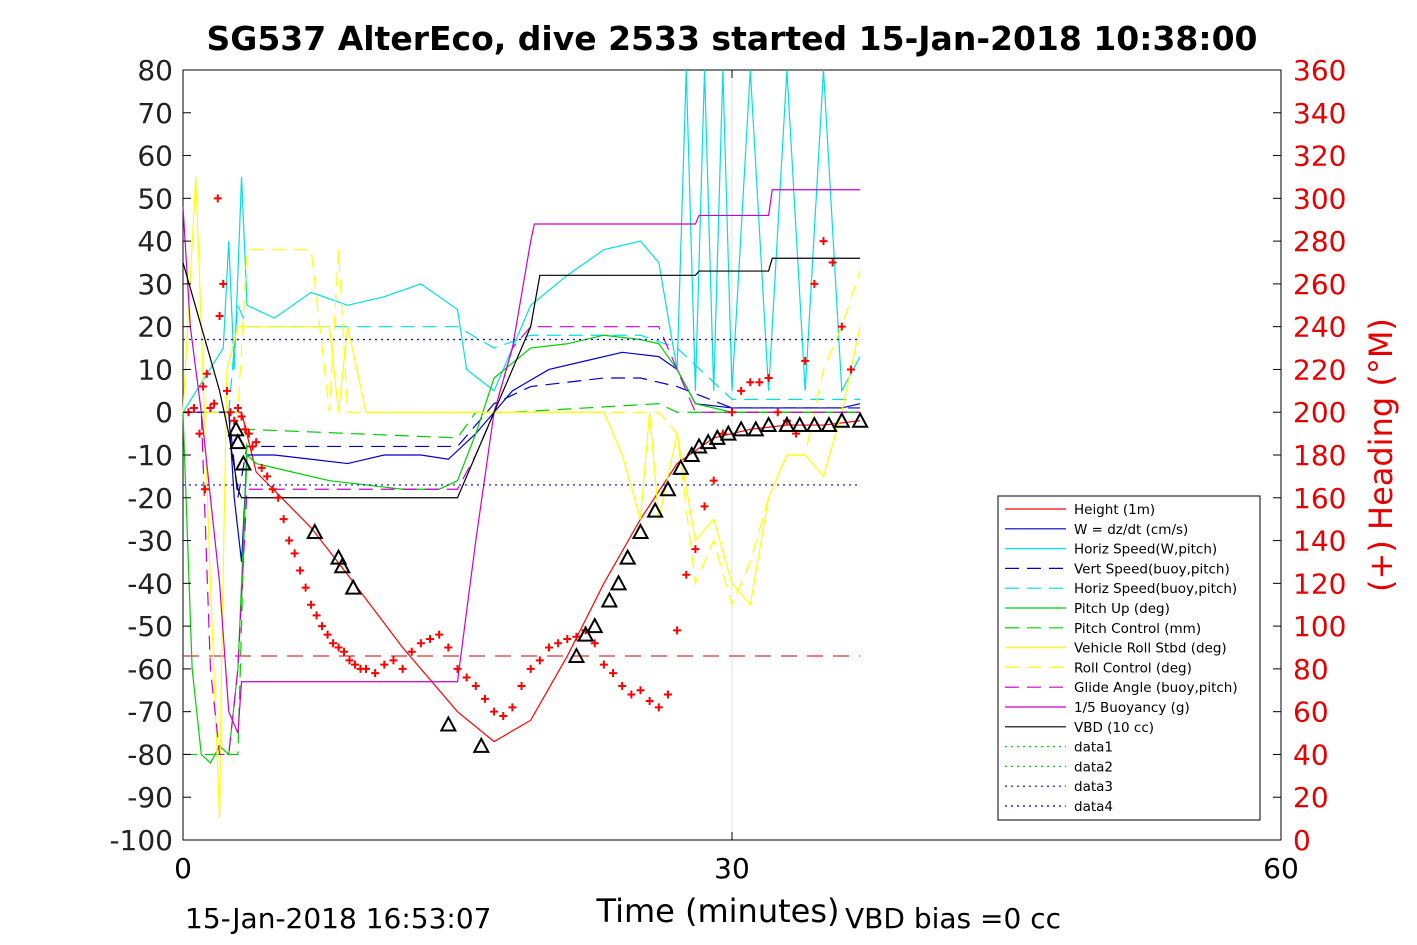 Image resolution: width=1417 pixels, height=945 pixels. What do you see at coordinates (150, 754) in the screenshot?
I see `y-left-tick-label-16: -80` at bounding box center [150, 754].